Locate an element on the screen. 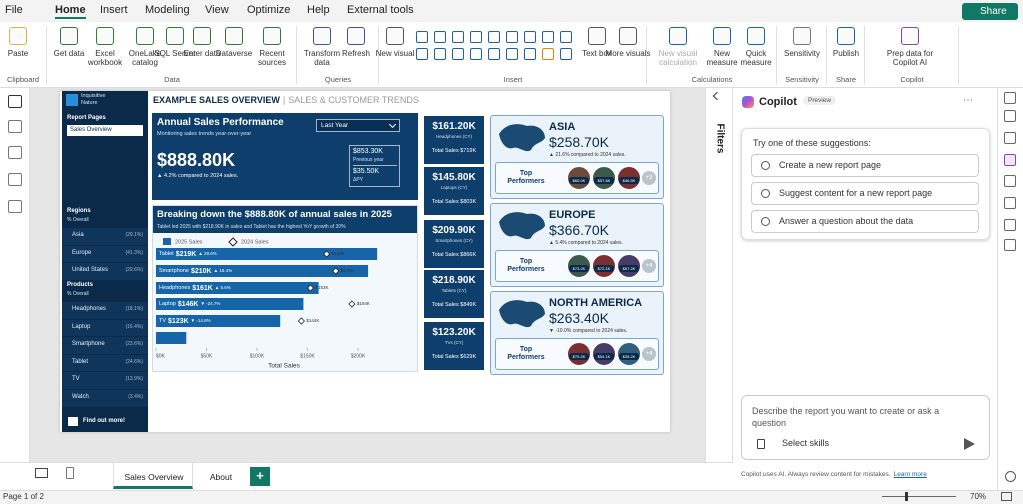 The image size is (1023, 504). ribbon-button-label: Get data is located at coordinates (69, 53).